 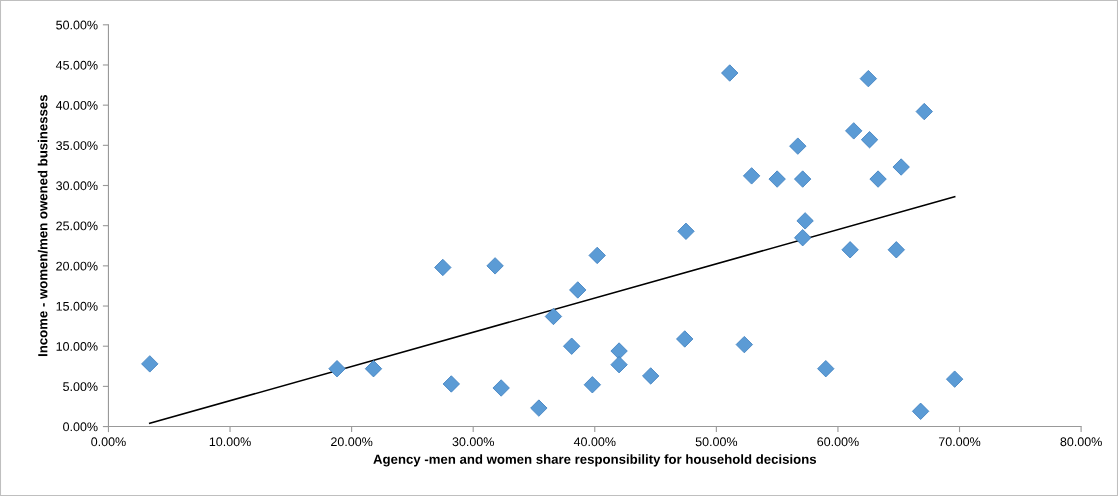 I want to click on y-tick-label: 45.00%, so click(x=76, y=65).